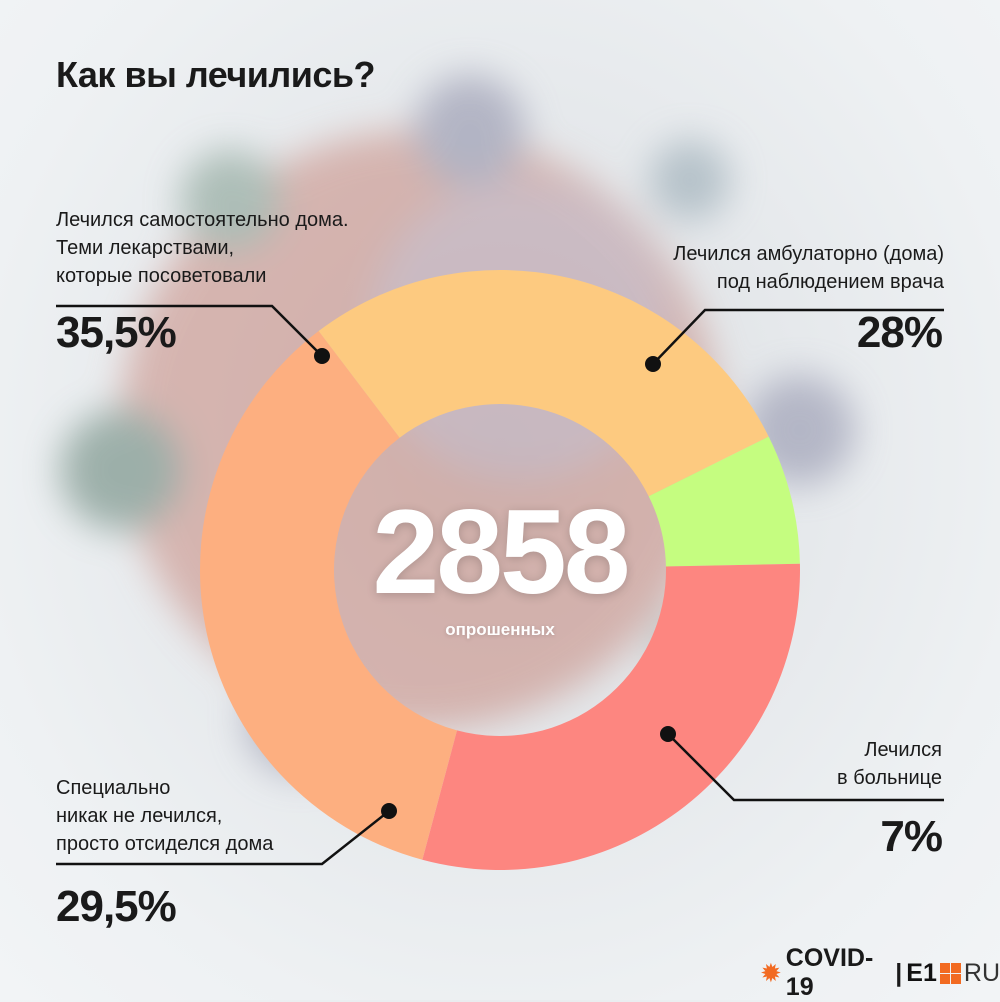  What do you see at coordinates (189, 330) in the screenshot?
I see `leader-self-home` at bounding box center [189, 330].